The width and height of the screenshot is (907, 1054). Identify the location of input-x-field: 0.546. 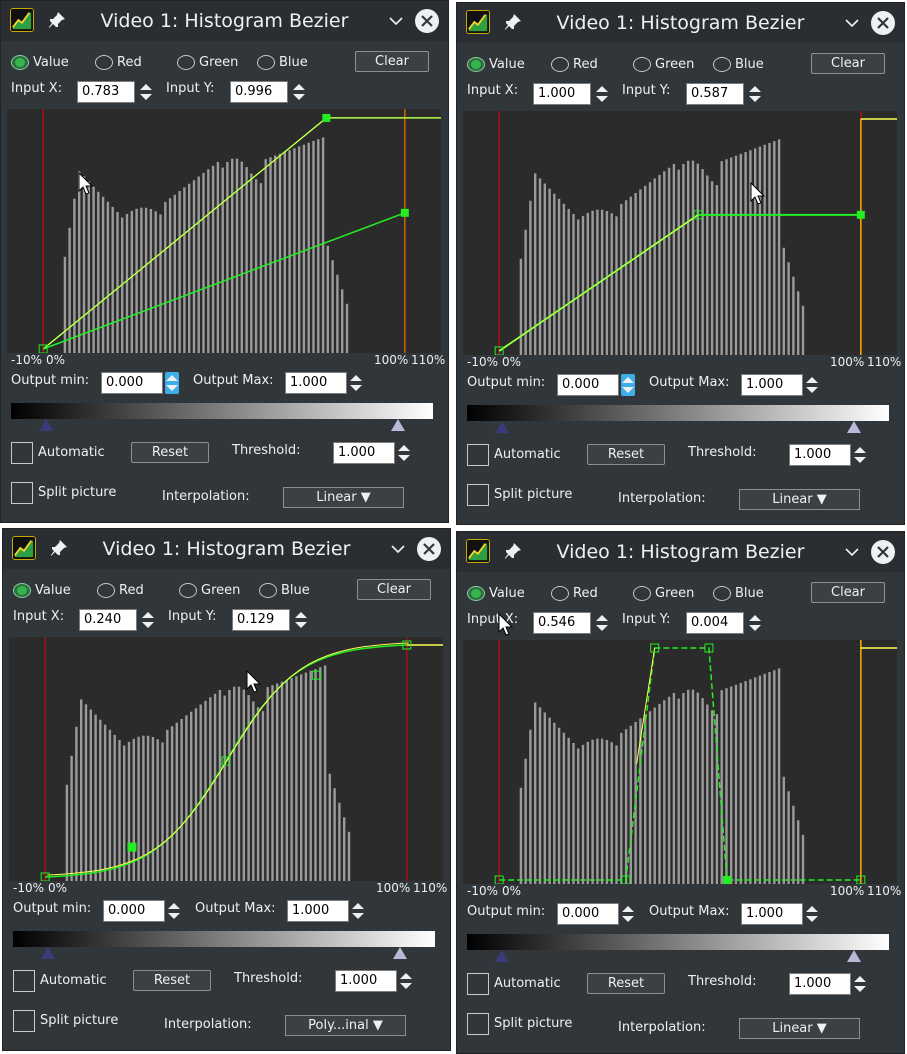
(562, 623).